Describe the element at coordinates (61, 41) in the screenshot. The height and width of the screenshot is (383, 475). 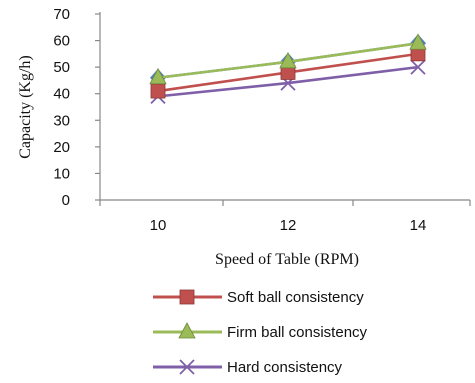
I see `y-tick-label: 60` at that location.